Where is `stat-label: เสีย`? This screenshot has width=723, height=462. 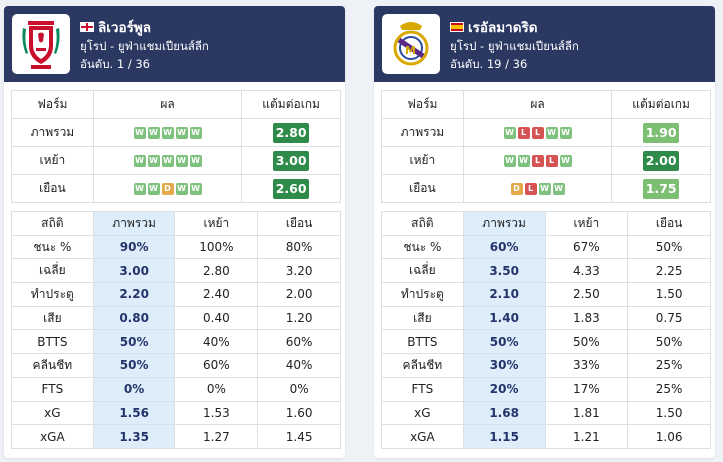 stat-label: เสีย is located at coordinates (52, 318).